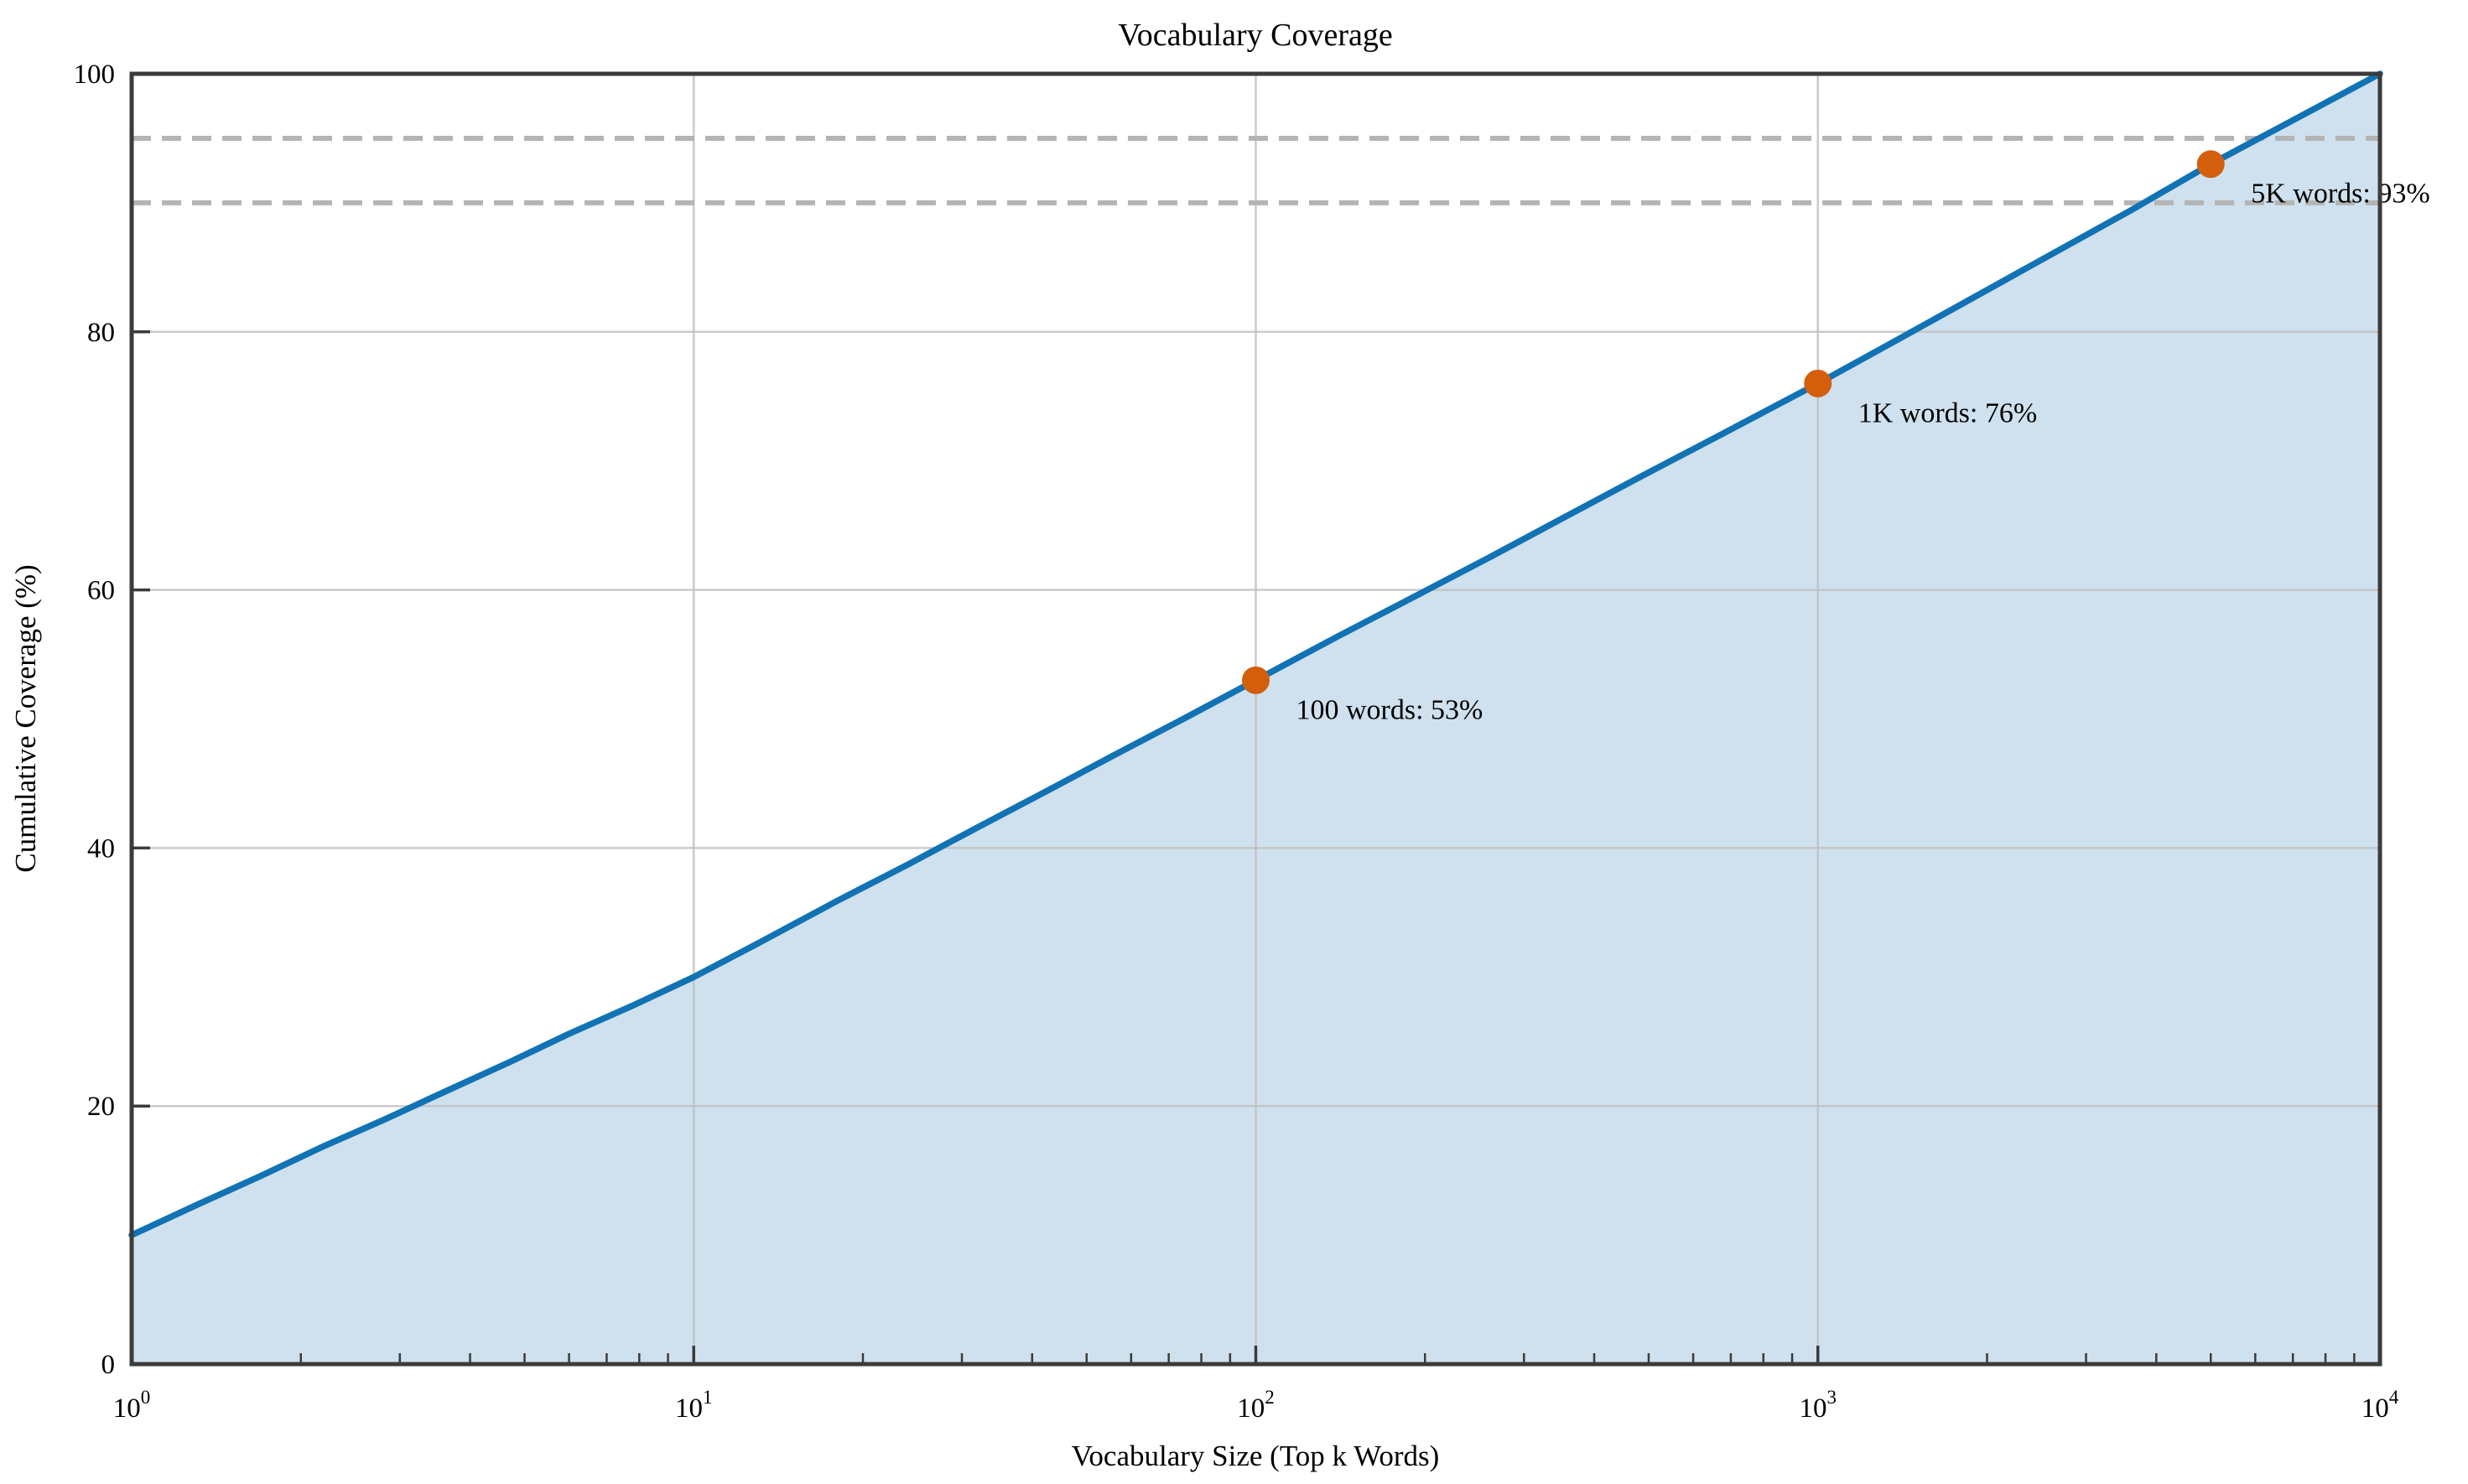  I want to click on y-tick-label: 20, so click(101, 1107).